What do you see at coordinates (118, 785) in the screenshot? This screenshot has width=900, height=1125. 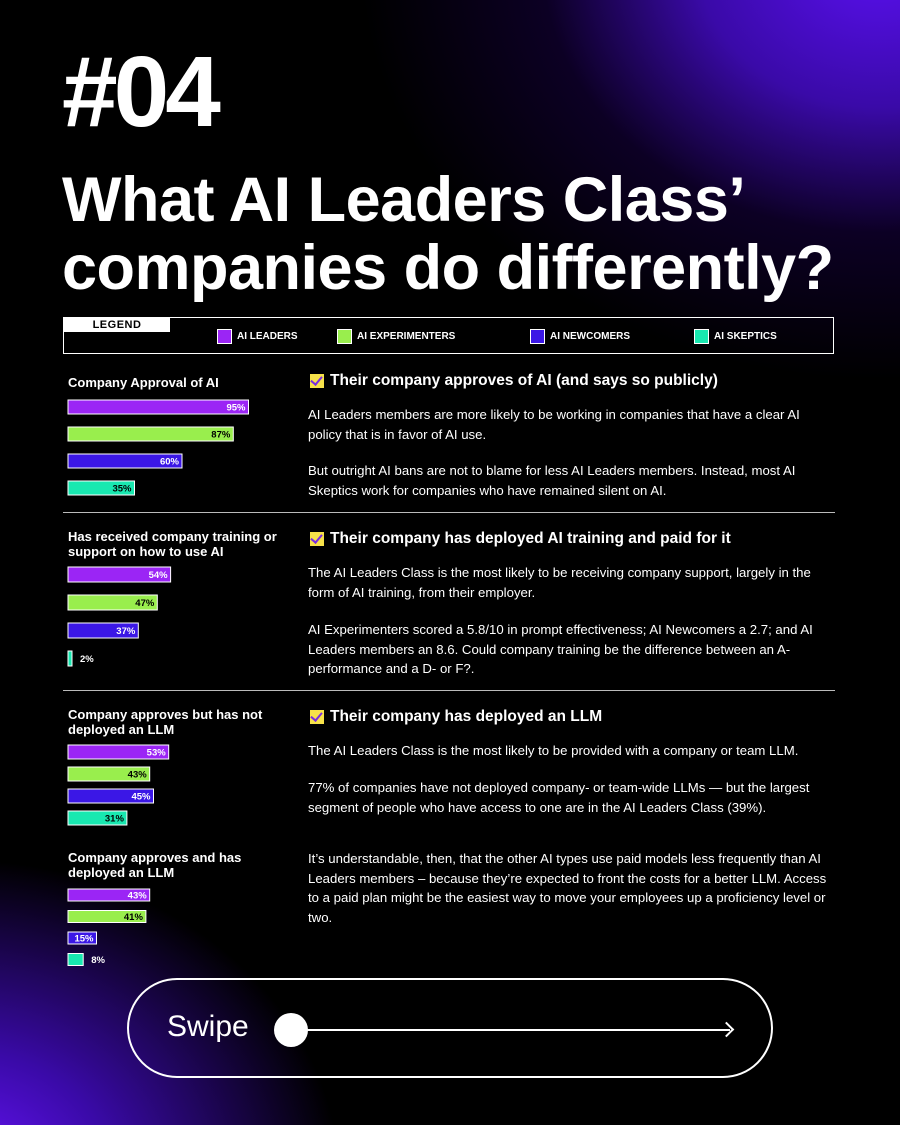 I see `bar-chart-approves-not-deployed: 53% 43% 45% 31%` at bounding box center [118, 785].